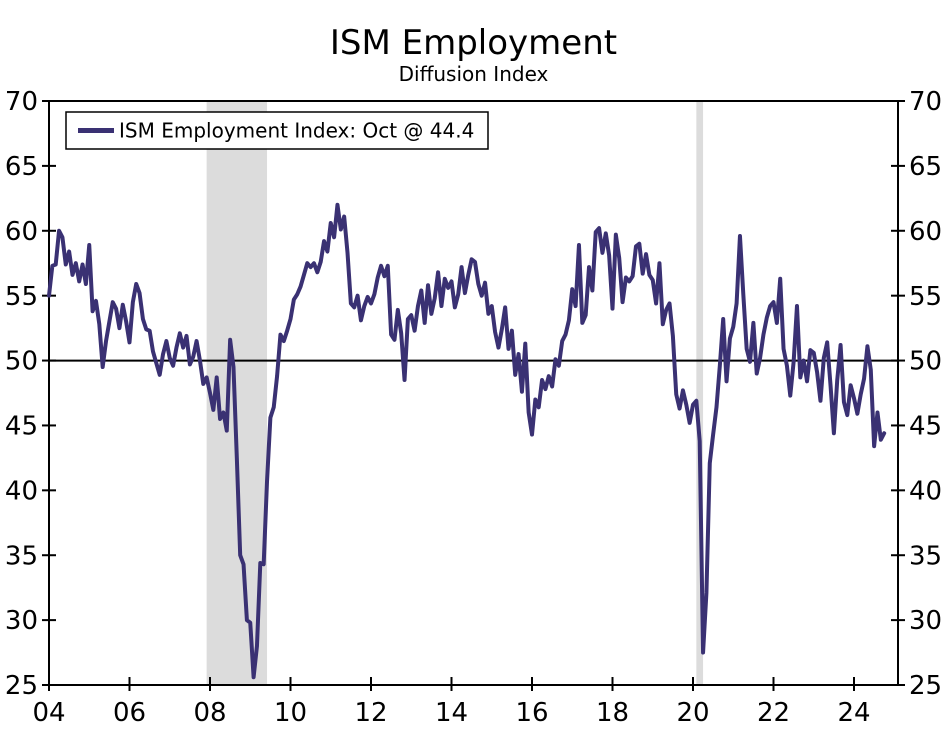  What do you see at coordinates (21, 102) in the screenshot?
I see `y-tick-label-left: 70` at bounding box center [21, 102].